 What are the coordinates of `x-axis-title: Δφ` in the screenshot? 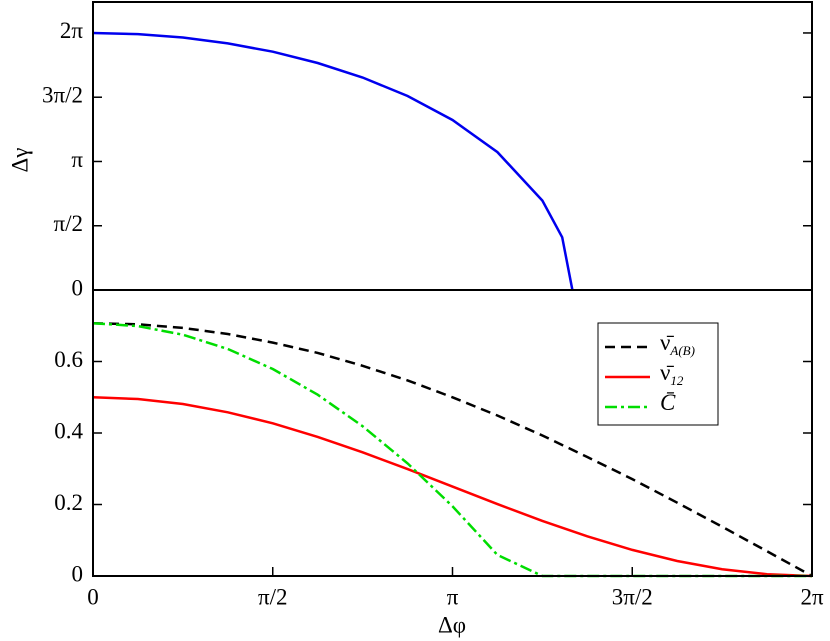 It's located at (452, 624).